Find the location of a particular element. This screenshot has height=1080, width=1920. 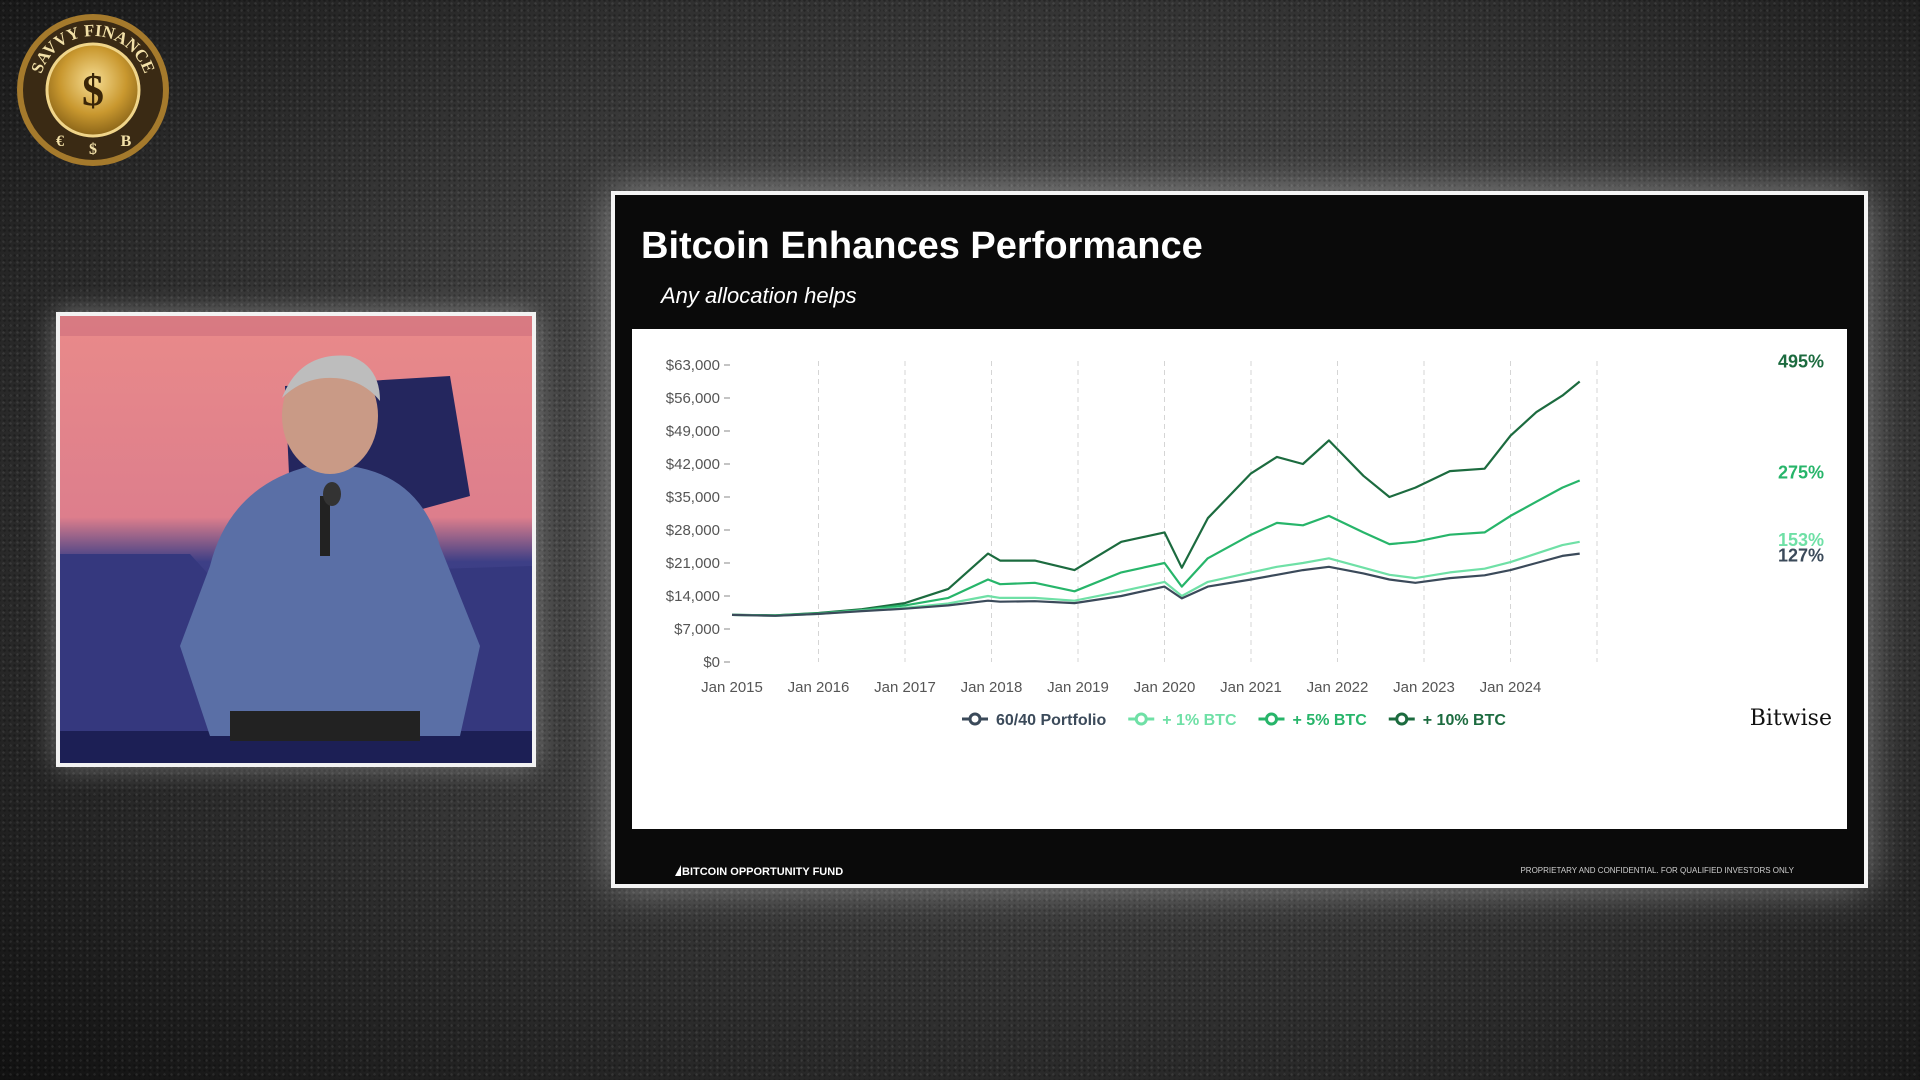

savvy-finance-logo: SAVVY FINANCE $ € $ B is located at coordinates (93, 90).